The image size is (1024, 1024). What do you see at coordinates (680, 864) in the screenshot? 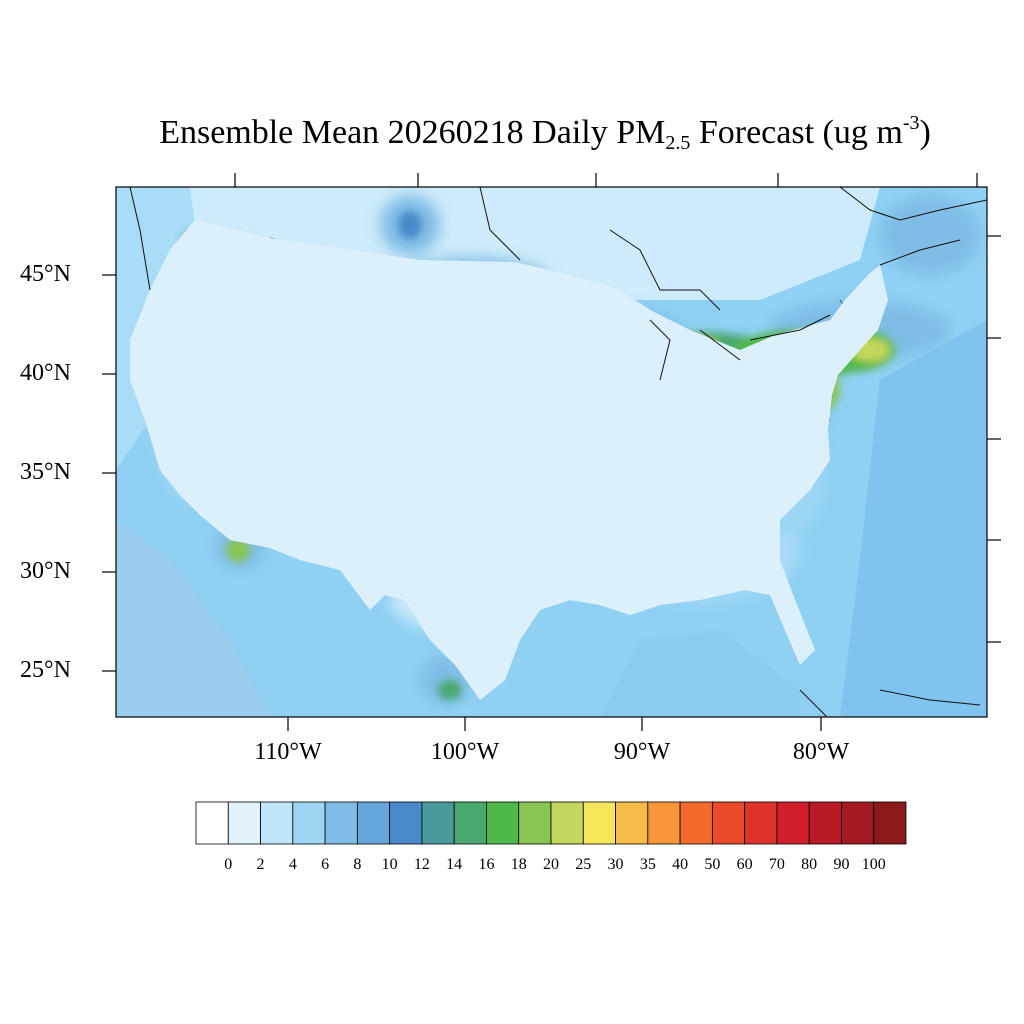
I see `colorbar-level-label: 40` at bounding box center [680, 864].